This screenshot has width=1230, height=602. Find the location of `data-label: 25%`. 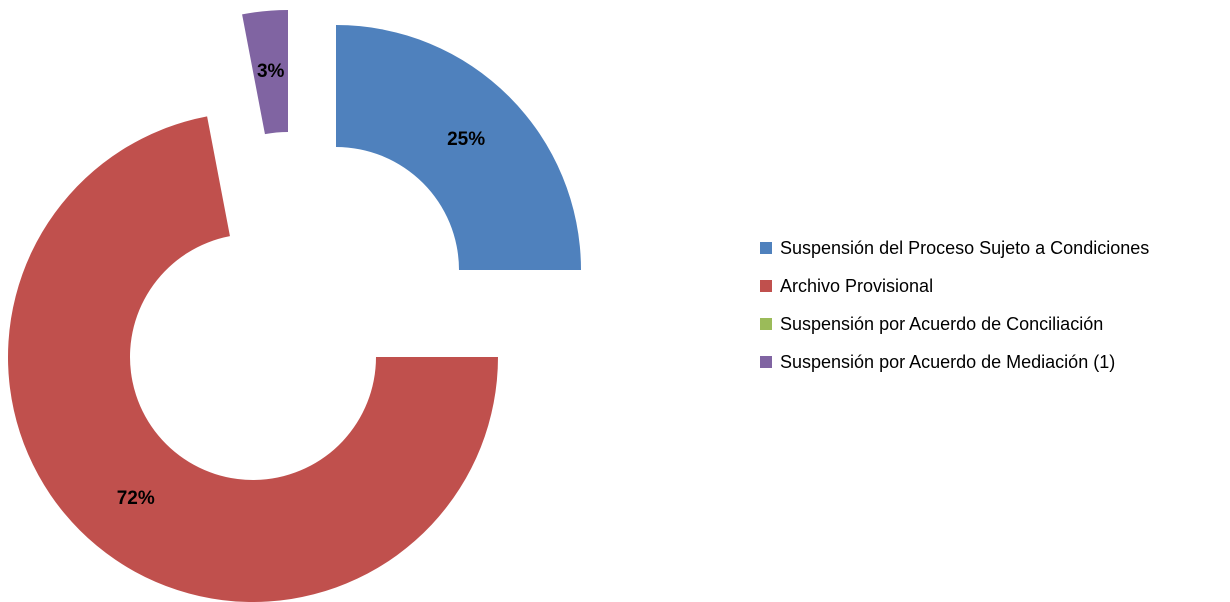

data-label: 25% is located at coordinates (466, 139).